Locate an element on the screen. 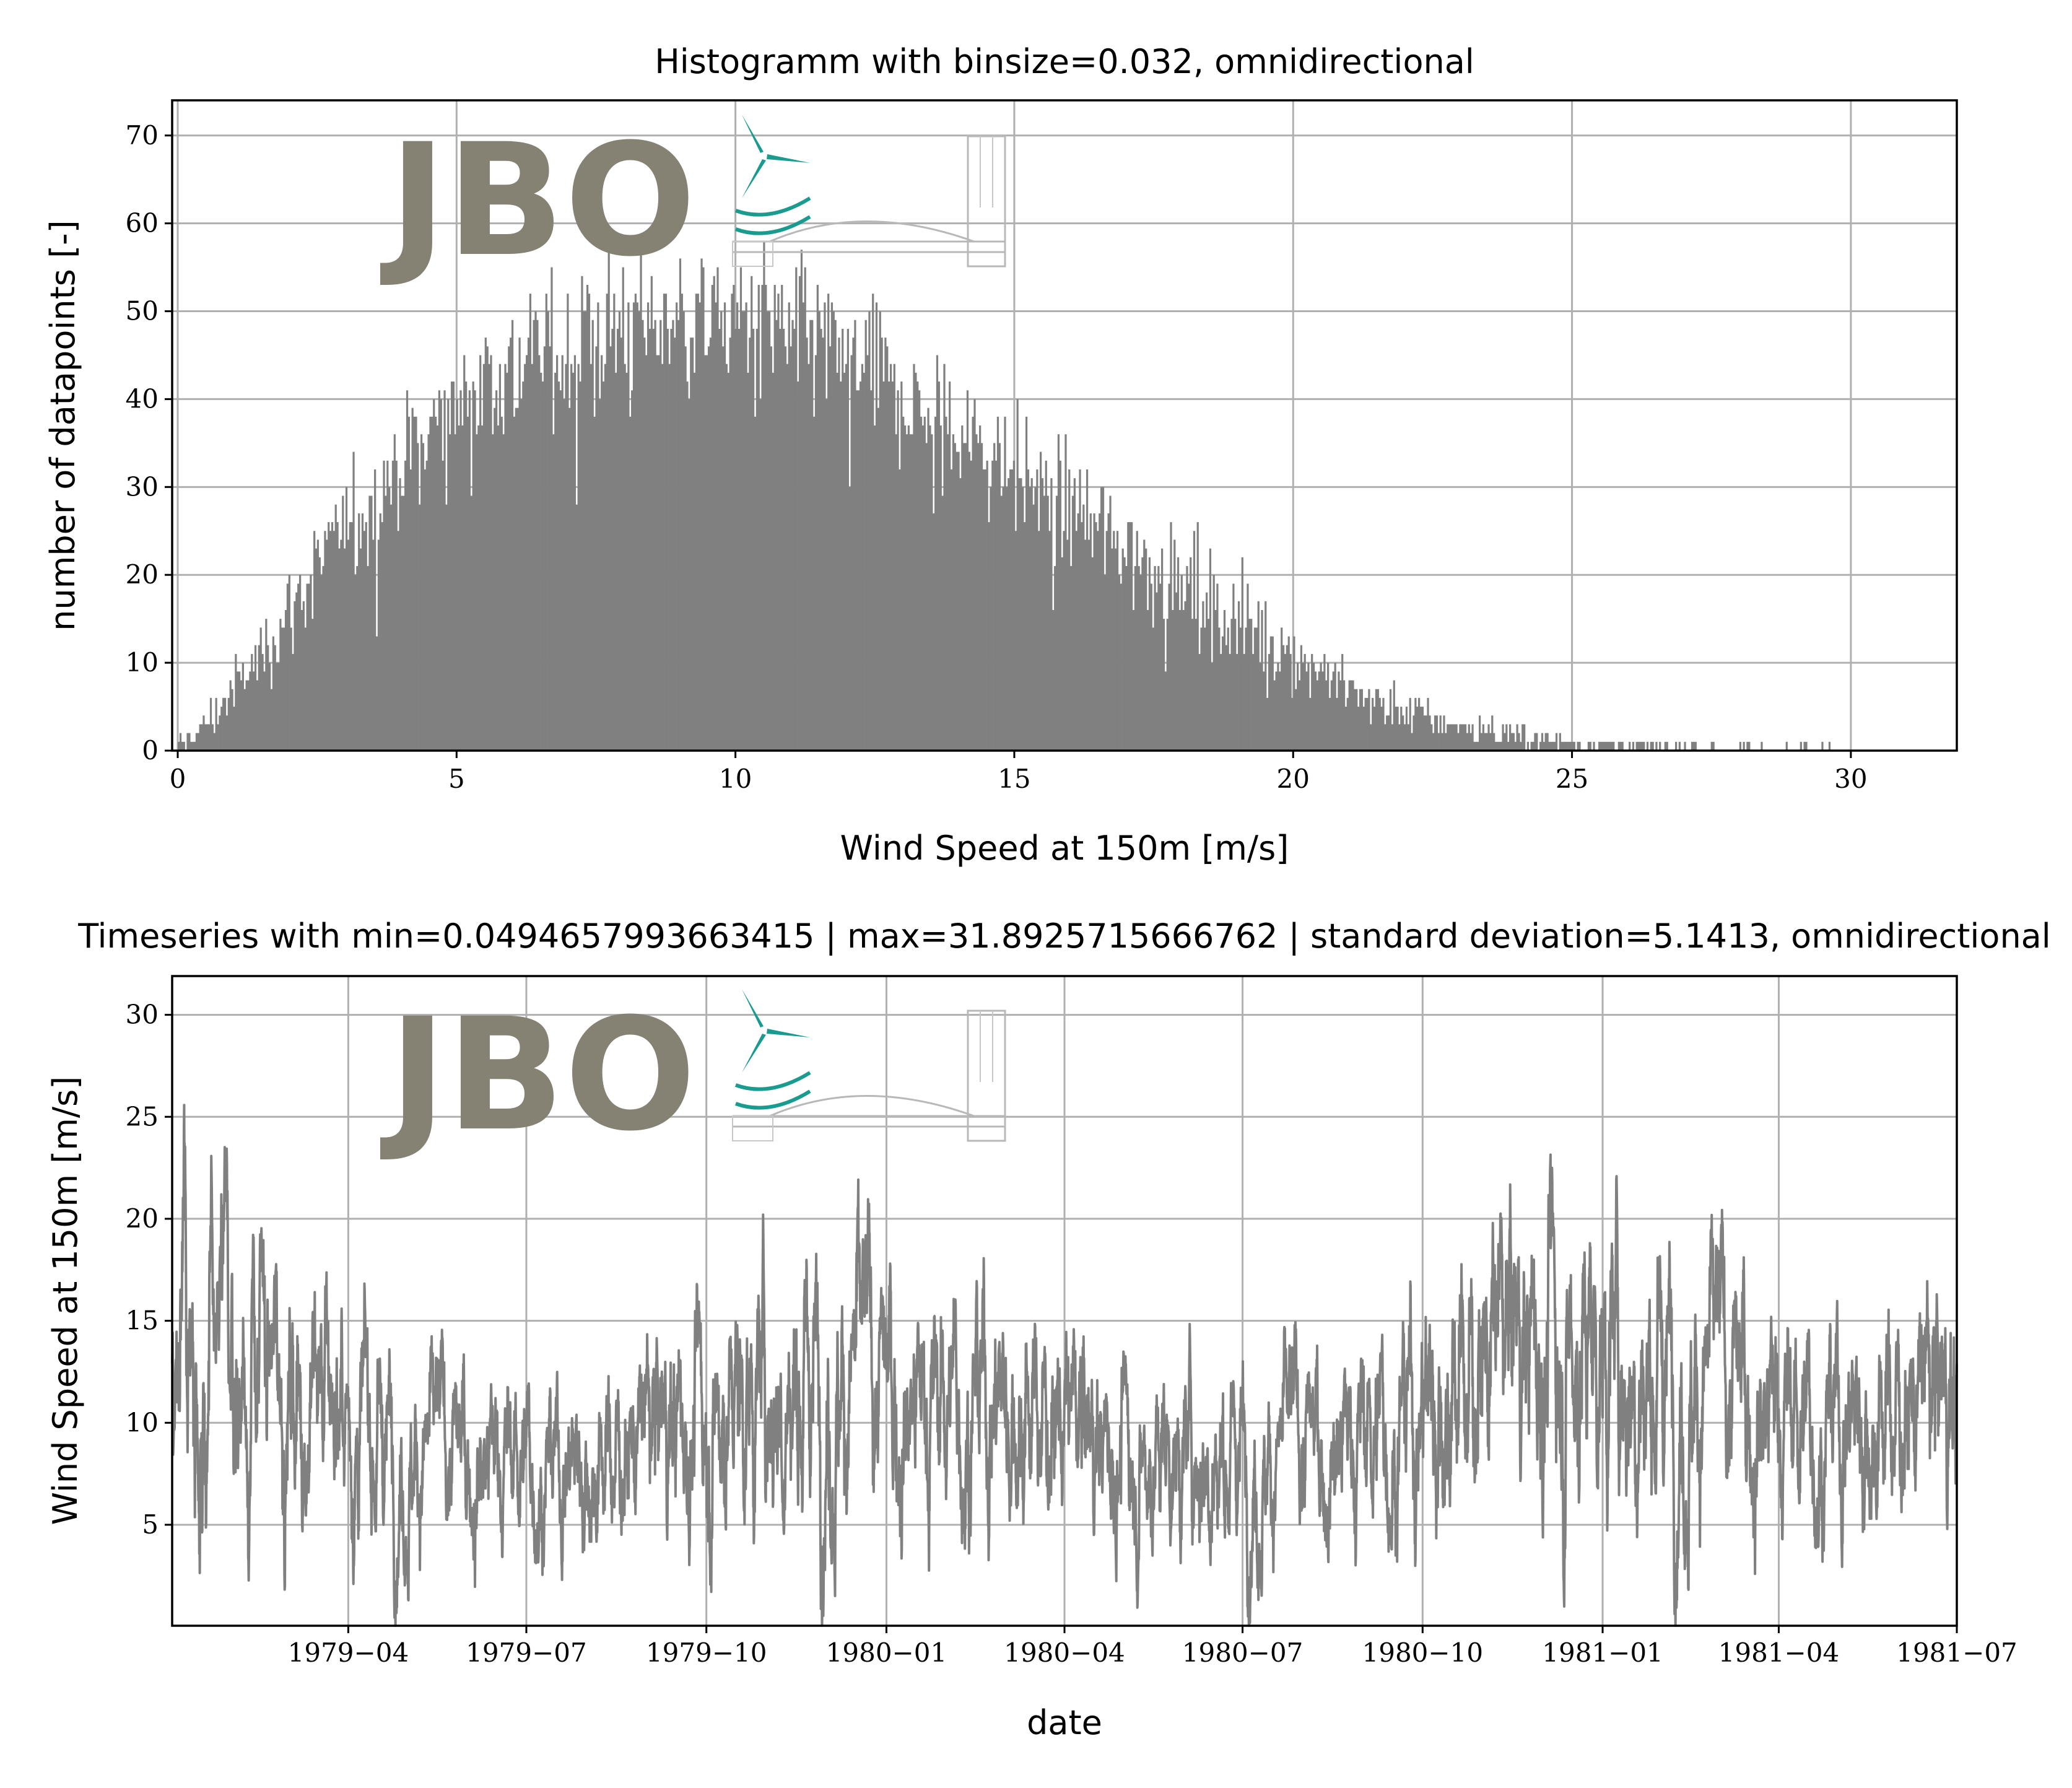 This screenshot has width=2072, height=1788. histogram-x-tick-label: 25 is located at coordinates (1572, 779).